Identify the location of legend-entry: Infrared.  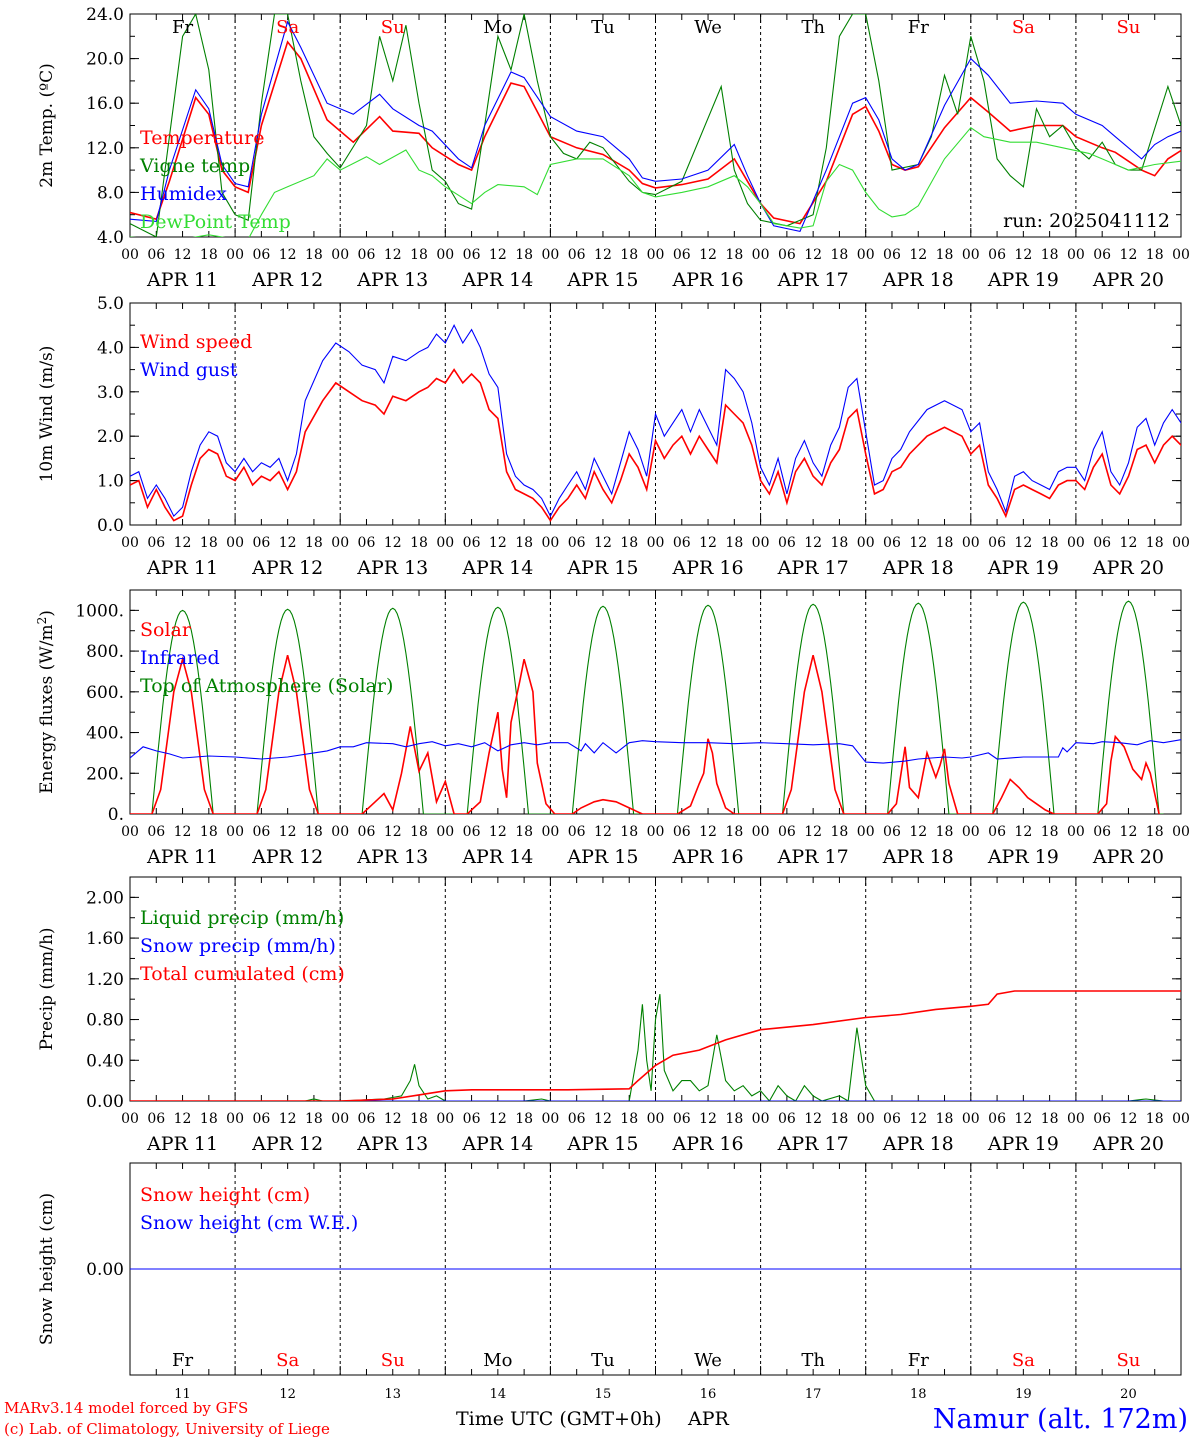
(180, 658).